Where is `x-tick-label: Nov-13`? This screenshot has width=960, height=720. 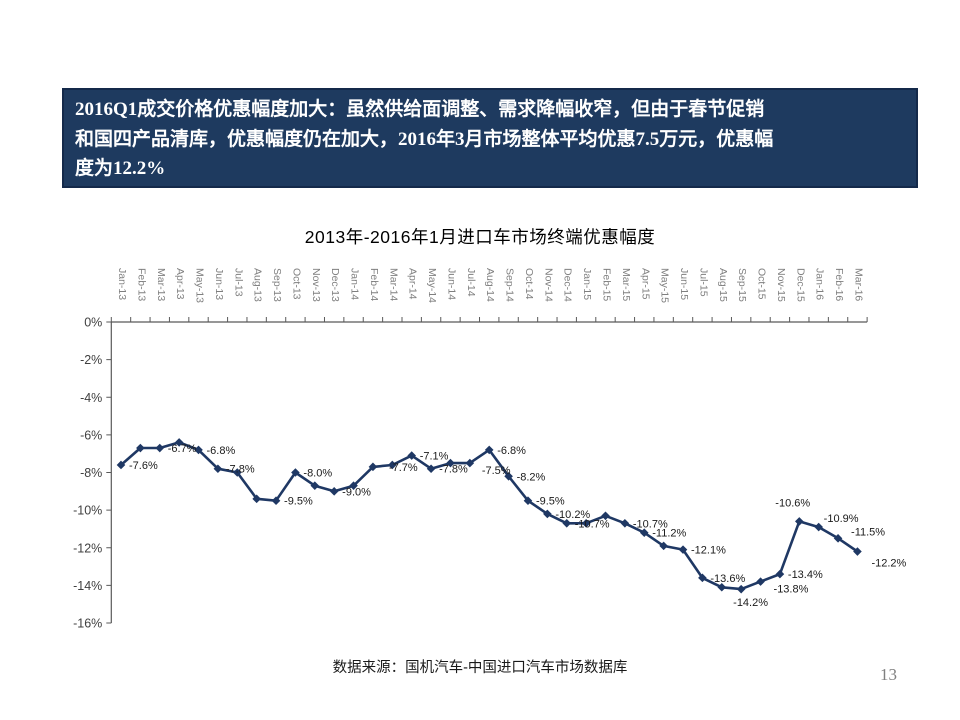 x-tick-label: Nov-13 is located at coordinates (316, 285).